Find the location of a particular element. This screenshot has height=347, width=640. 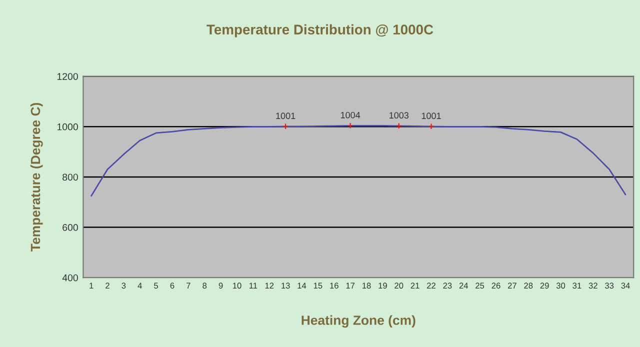

x-tick-label: 32 is located at coordinates (593, 285).